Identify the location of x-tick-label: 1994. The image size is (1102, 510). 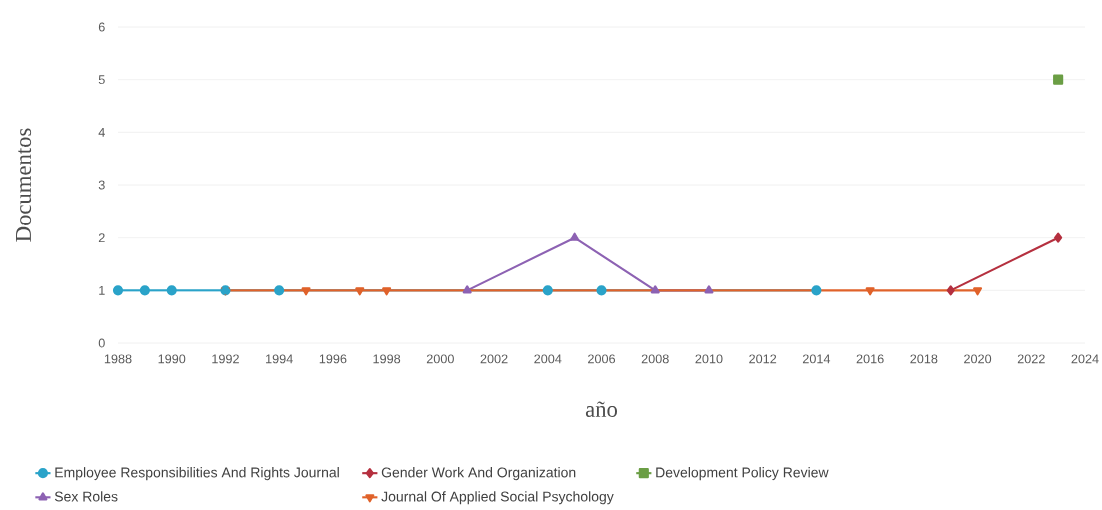
(279, 359).